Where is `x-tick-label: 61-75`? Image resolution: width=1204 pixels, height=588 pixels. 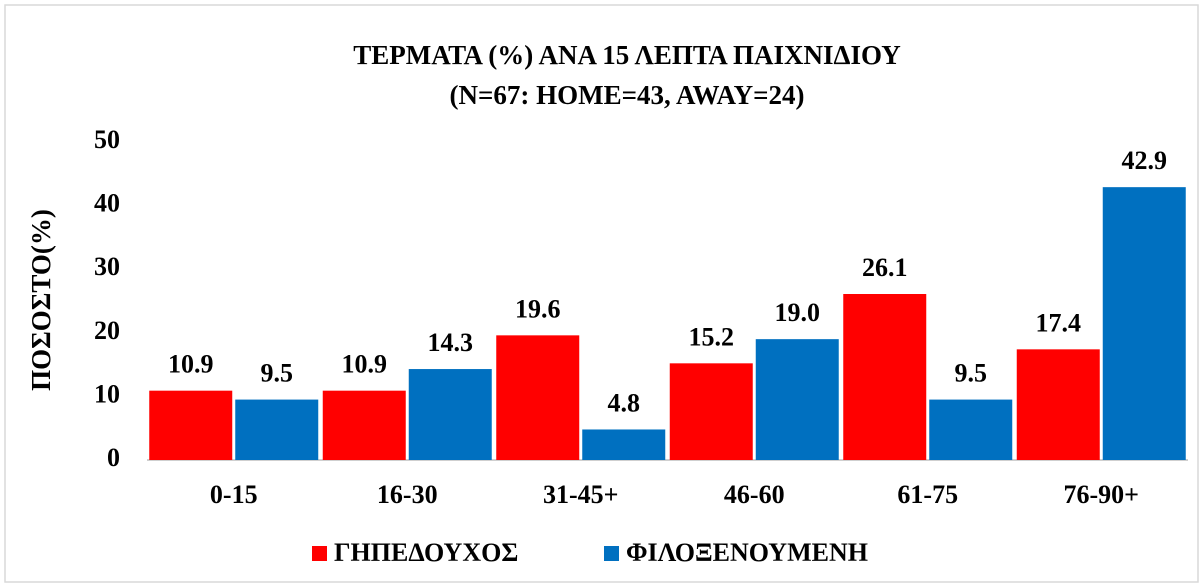
x-tick-label: 61-75 is located at coordinates (927, 494).